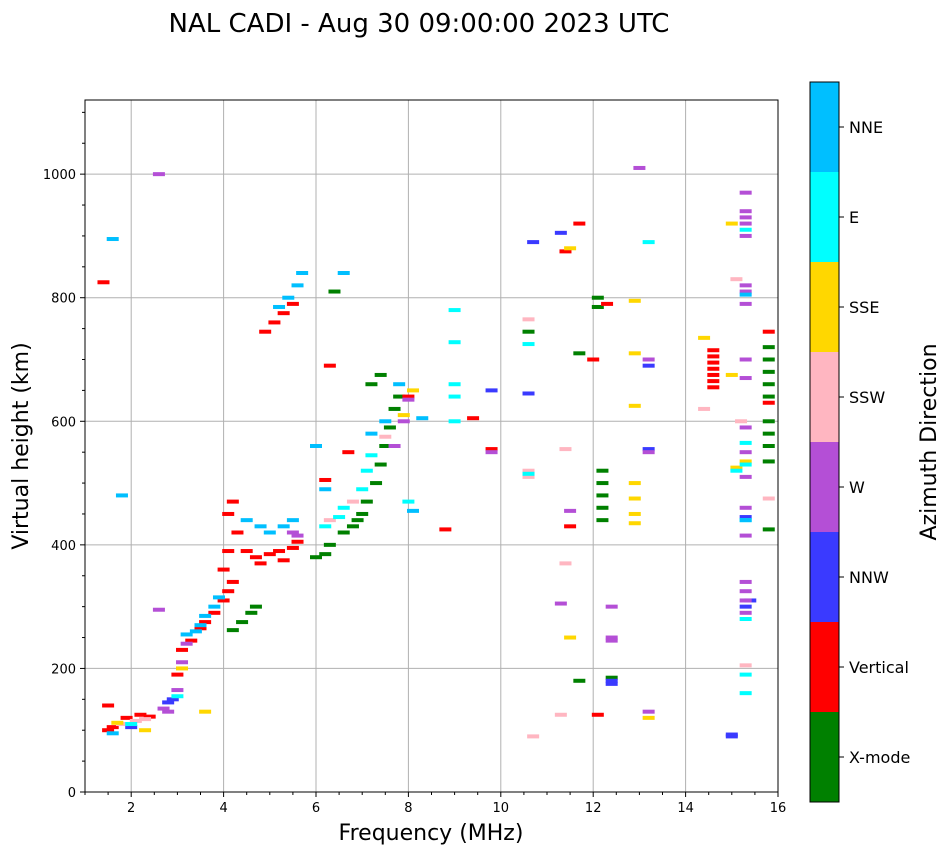  What do you see at coordinates (21, 445) in the screenshot?
I see `y-axis-label: Virtual height (km)` at bounding box center [21, 445].